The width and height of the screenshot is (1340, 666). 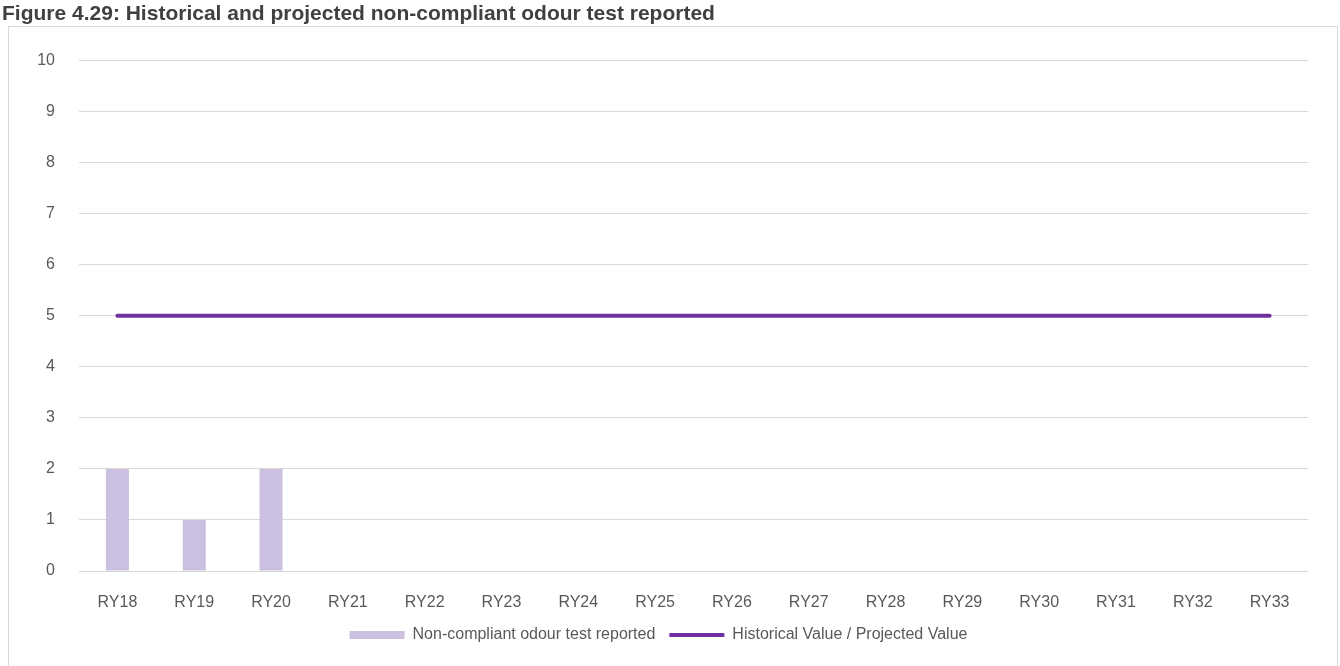 What do you see at coordinates (51, 366) in the screenshot?
I see `y-tick-label: 4` at bounding box center [51, 366].